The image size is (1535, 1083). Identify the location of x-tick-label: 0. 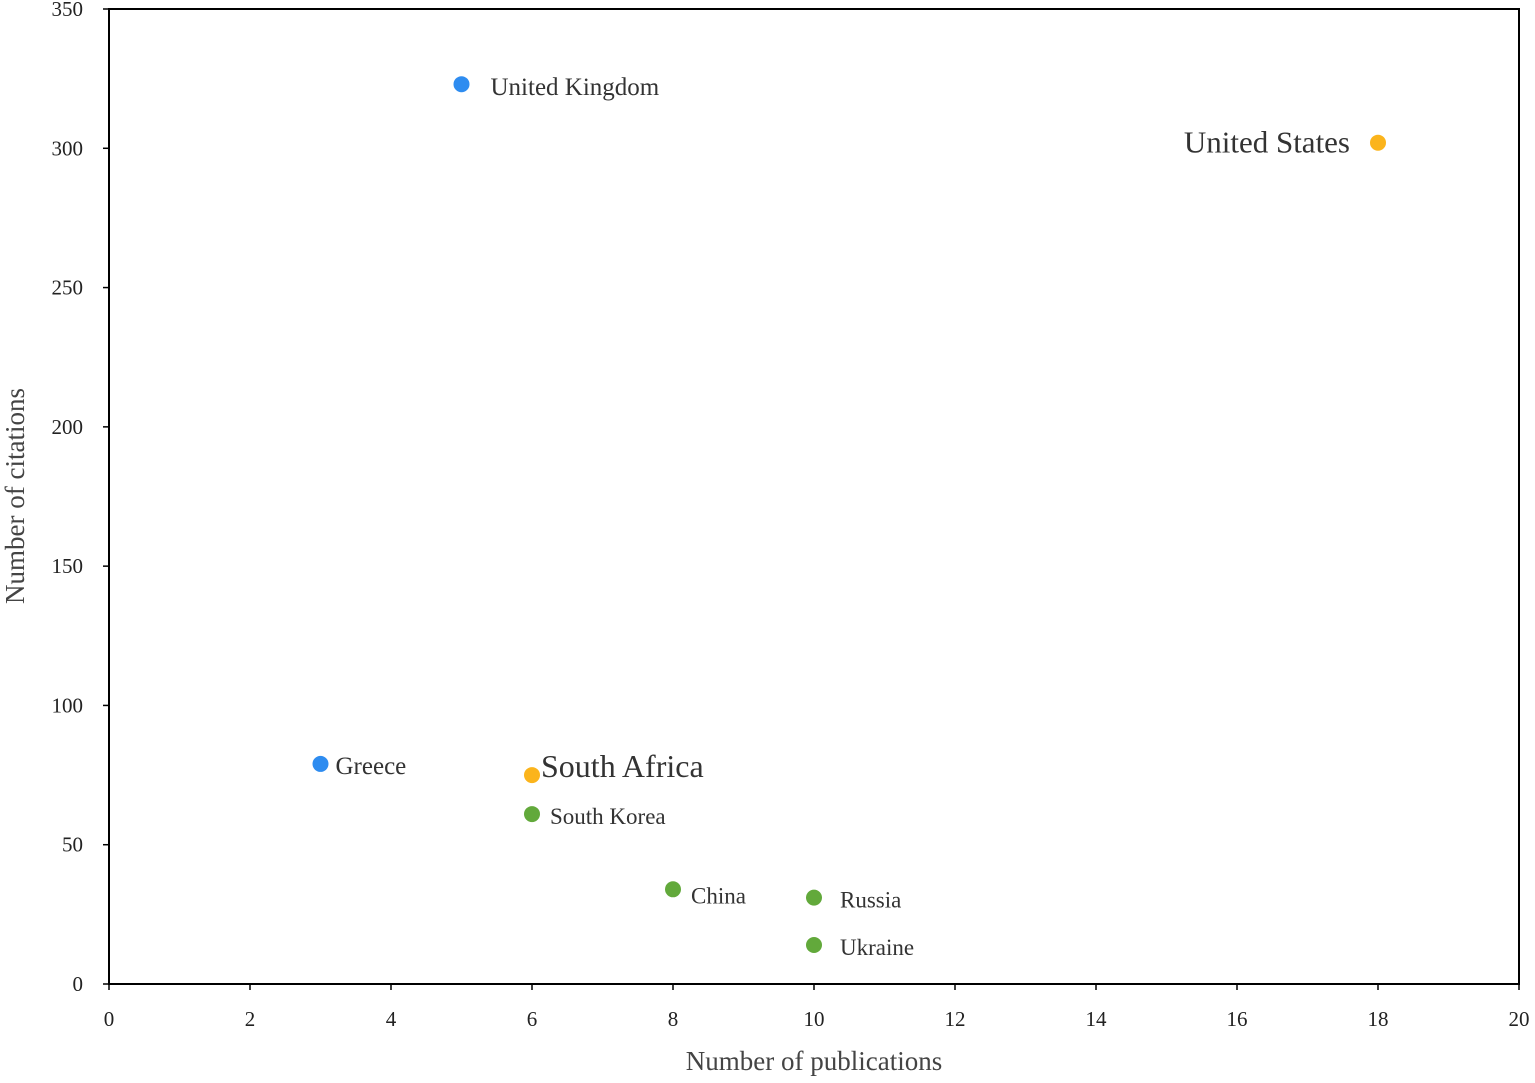
(109, 1019).